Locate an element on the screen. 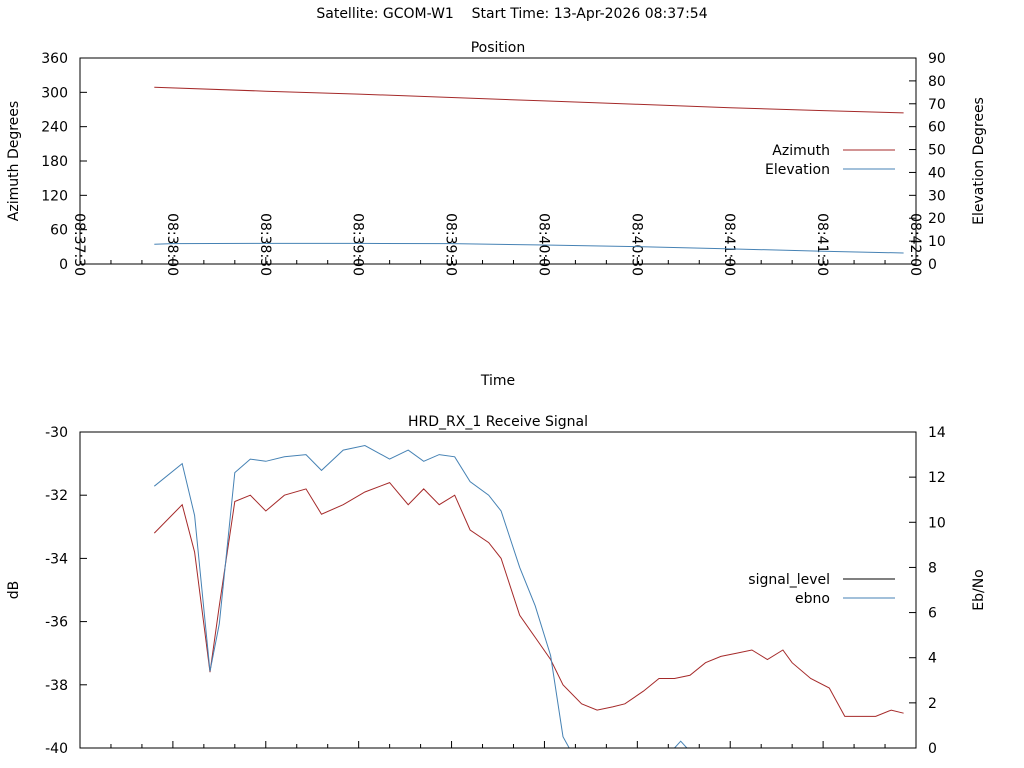 The height and width of the screenshot is (768, 1024). chart2-y2label: Eb/No is located at coordinates (979, 590).